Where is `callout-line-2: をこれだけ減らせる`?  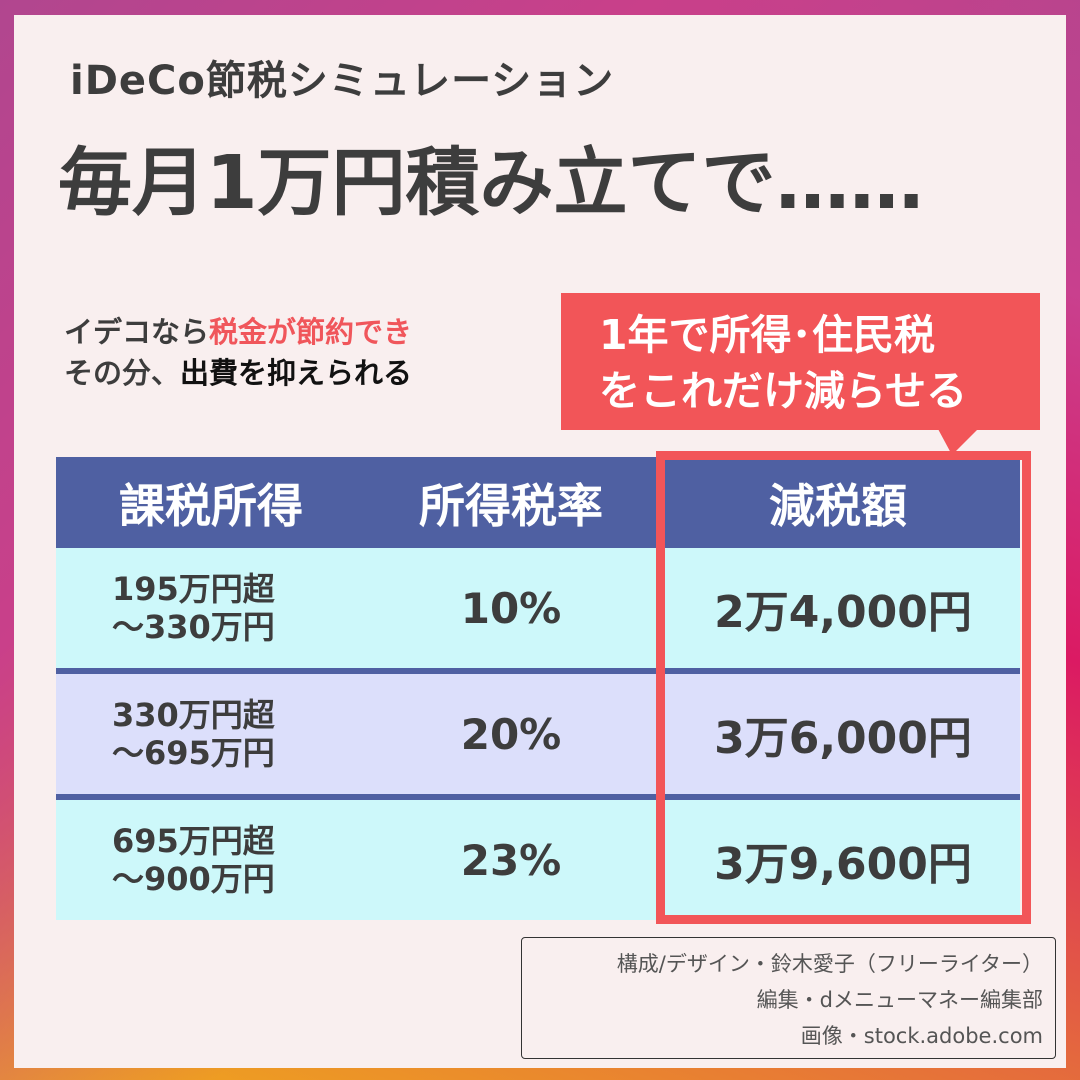 callout-line-2: をこれだけ減らせる is located at coordinates (783, 391).